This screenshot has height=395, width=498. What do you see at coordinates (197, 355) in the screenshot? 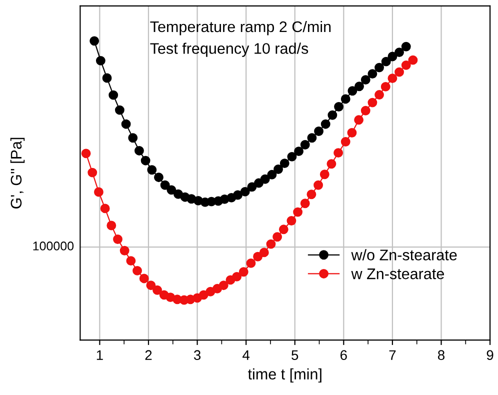
I see `x-tick-label: 3` at bounding box center [197, 355].